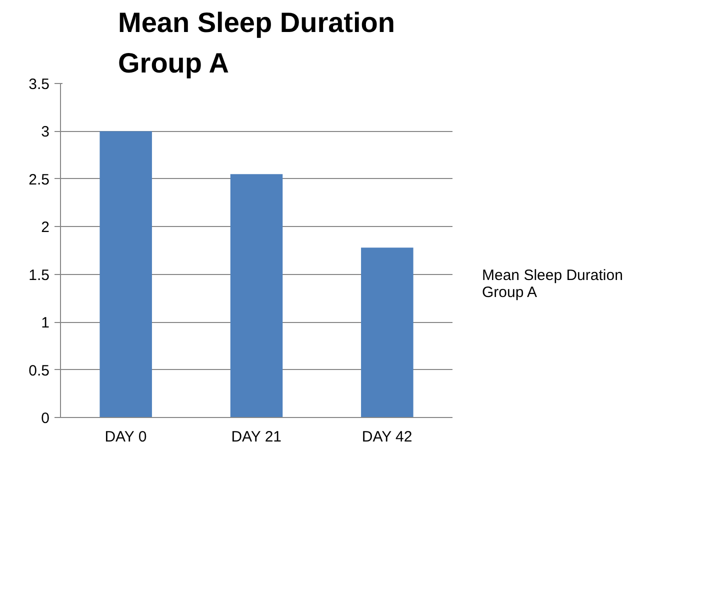 Image resolution: width=704 pixels, height=610 pixels. What do you see at coordinates (256, 437) in the screenshot?
I see `x-tick-label: DAY 21` at bounding box center [256, 437].